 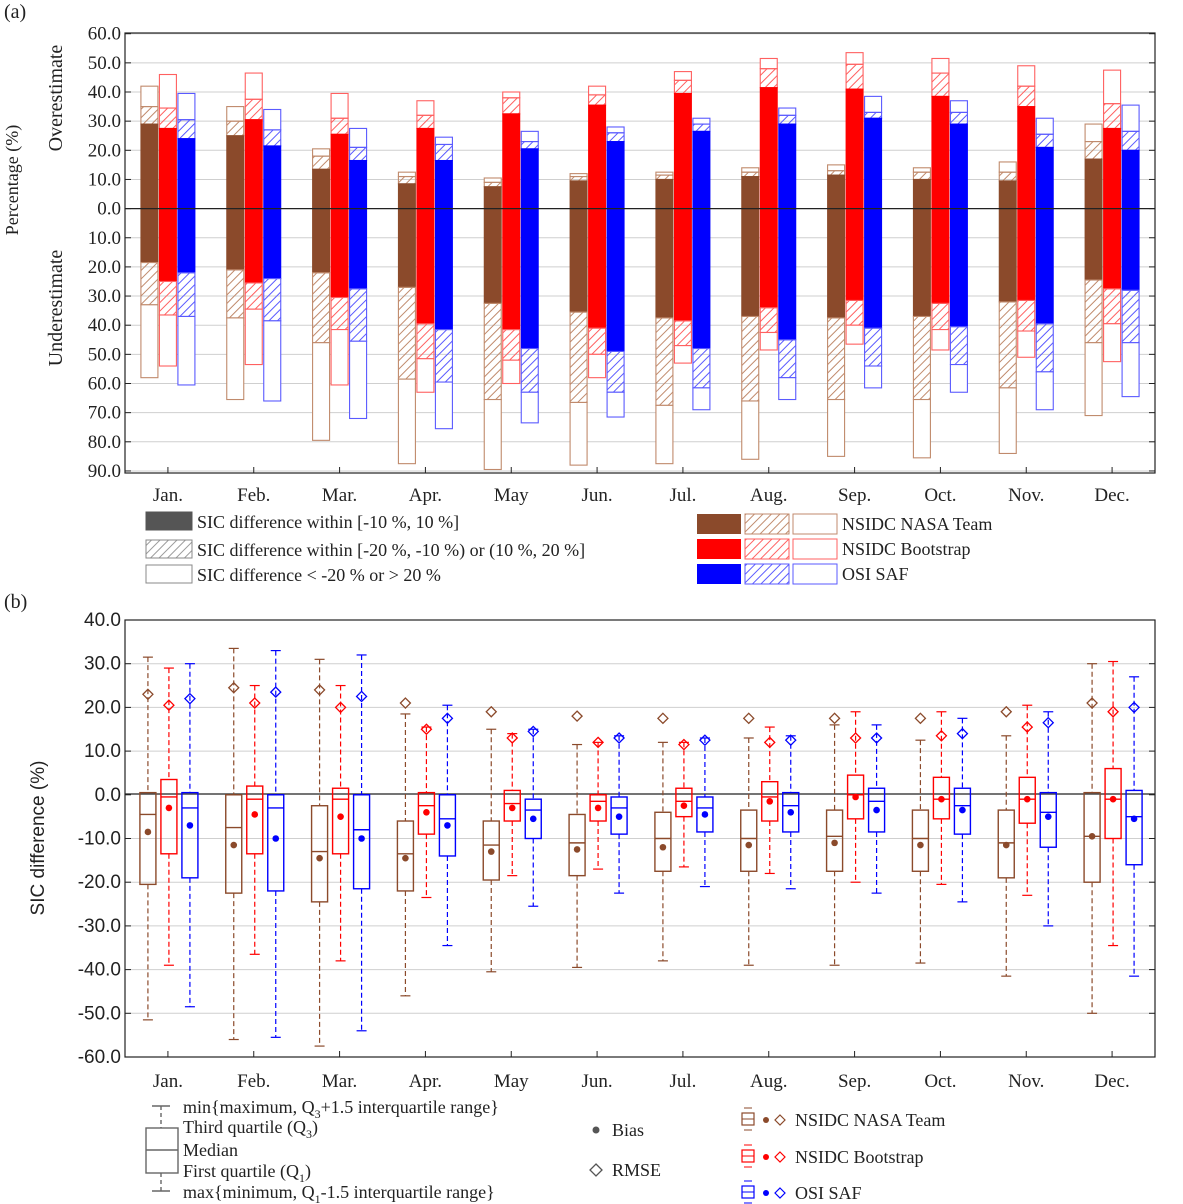 What do you see at coordinates (102, 707) in the screenshot?
I see `y-tick-label: 20.0` at bounding box center [102, 707].